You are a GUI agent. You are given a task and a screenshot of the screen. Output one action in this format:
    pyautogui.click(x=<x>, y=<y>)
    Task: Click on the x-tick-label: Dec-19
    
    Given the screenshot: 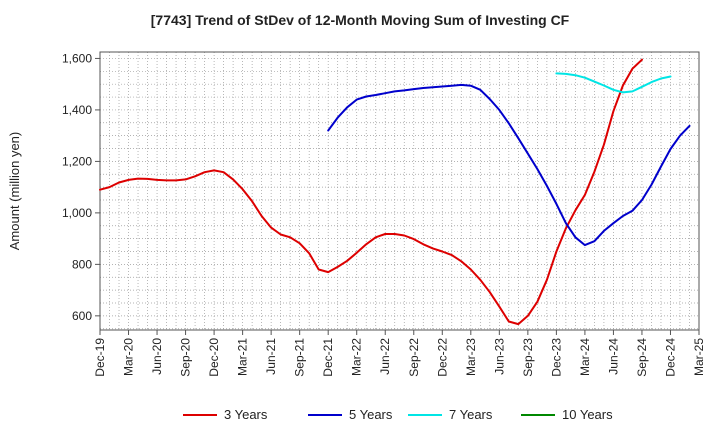 What is the action you would take?
    pyautogui.click(x=100, y=357)
    